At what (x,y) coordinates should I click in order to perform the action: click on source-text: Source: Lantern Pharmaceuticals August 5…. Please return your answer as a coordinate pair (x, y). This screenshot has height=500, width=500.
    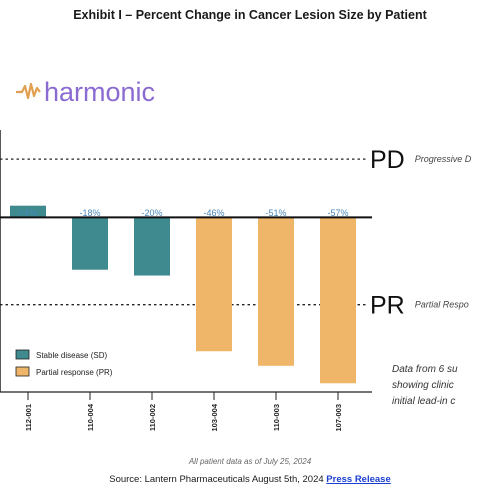
    Looking at the image, I should click on (216, 479).